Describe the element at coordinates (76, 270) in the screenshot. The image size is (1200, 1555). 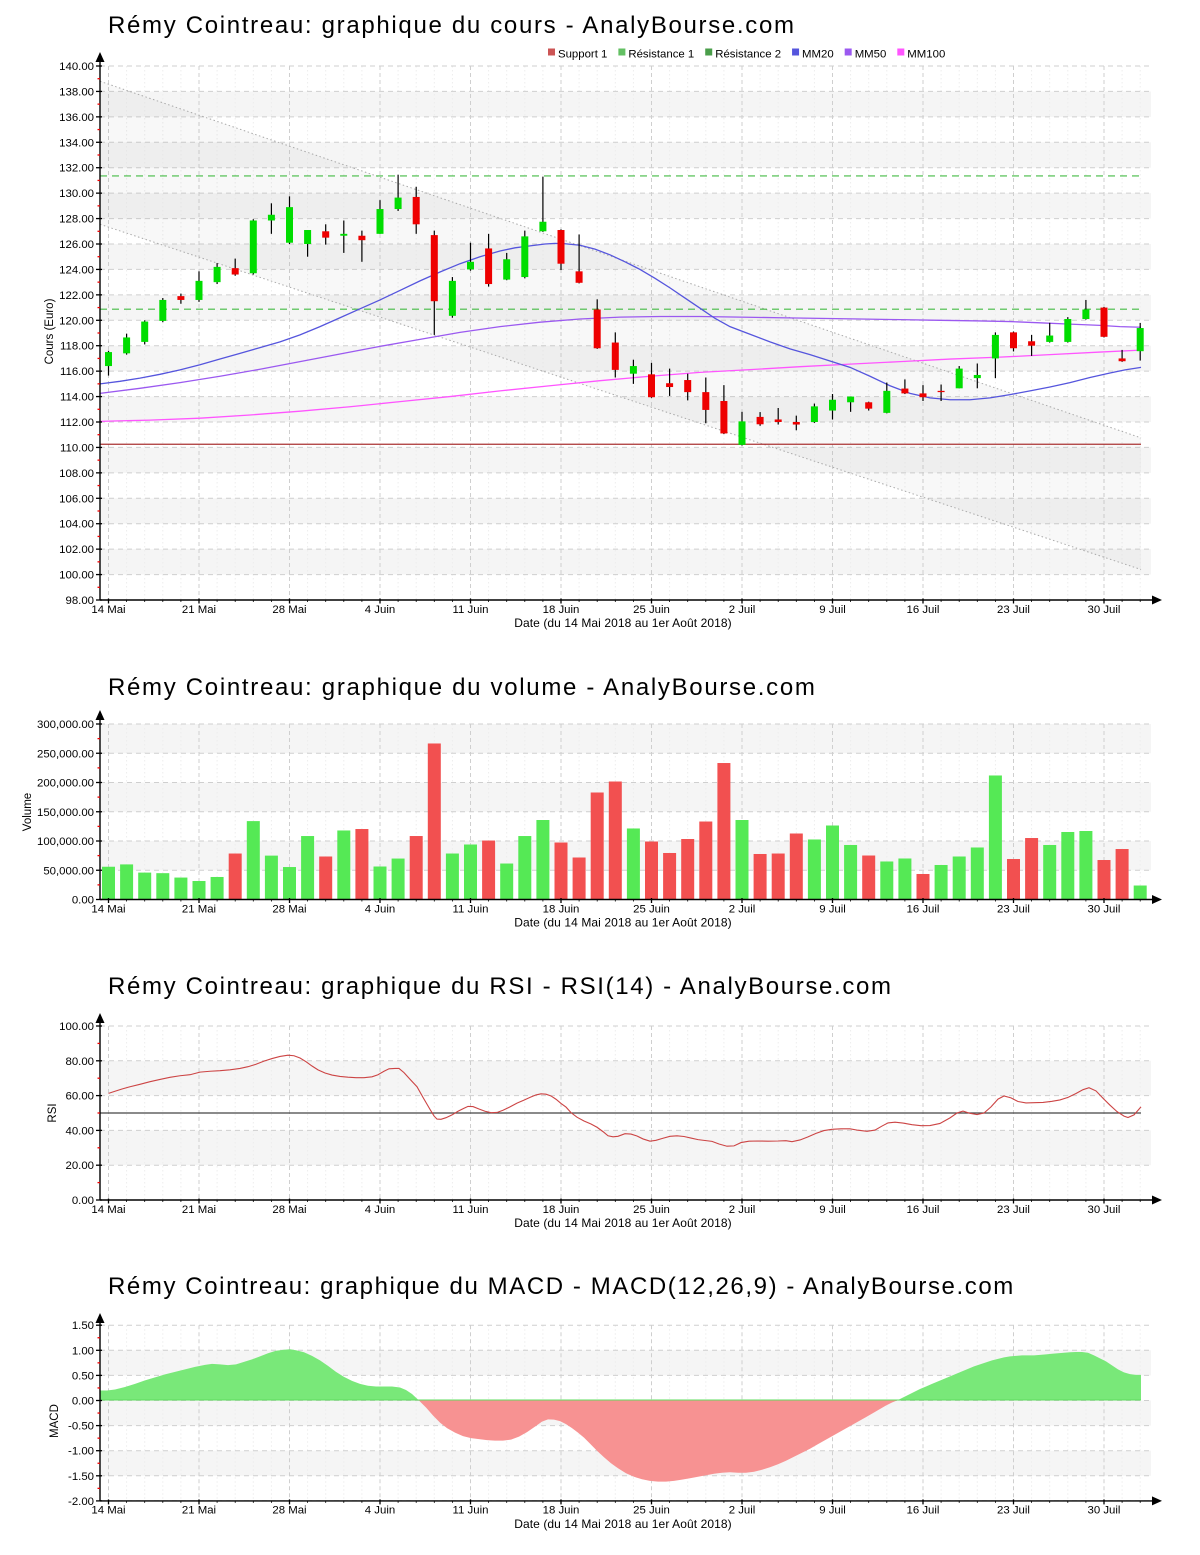
I see `svg-text: 124.00` at that location.